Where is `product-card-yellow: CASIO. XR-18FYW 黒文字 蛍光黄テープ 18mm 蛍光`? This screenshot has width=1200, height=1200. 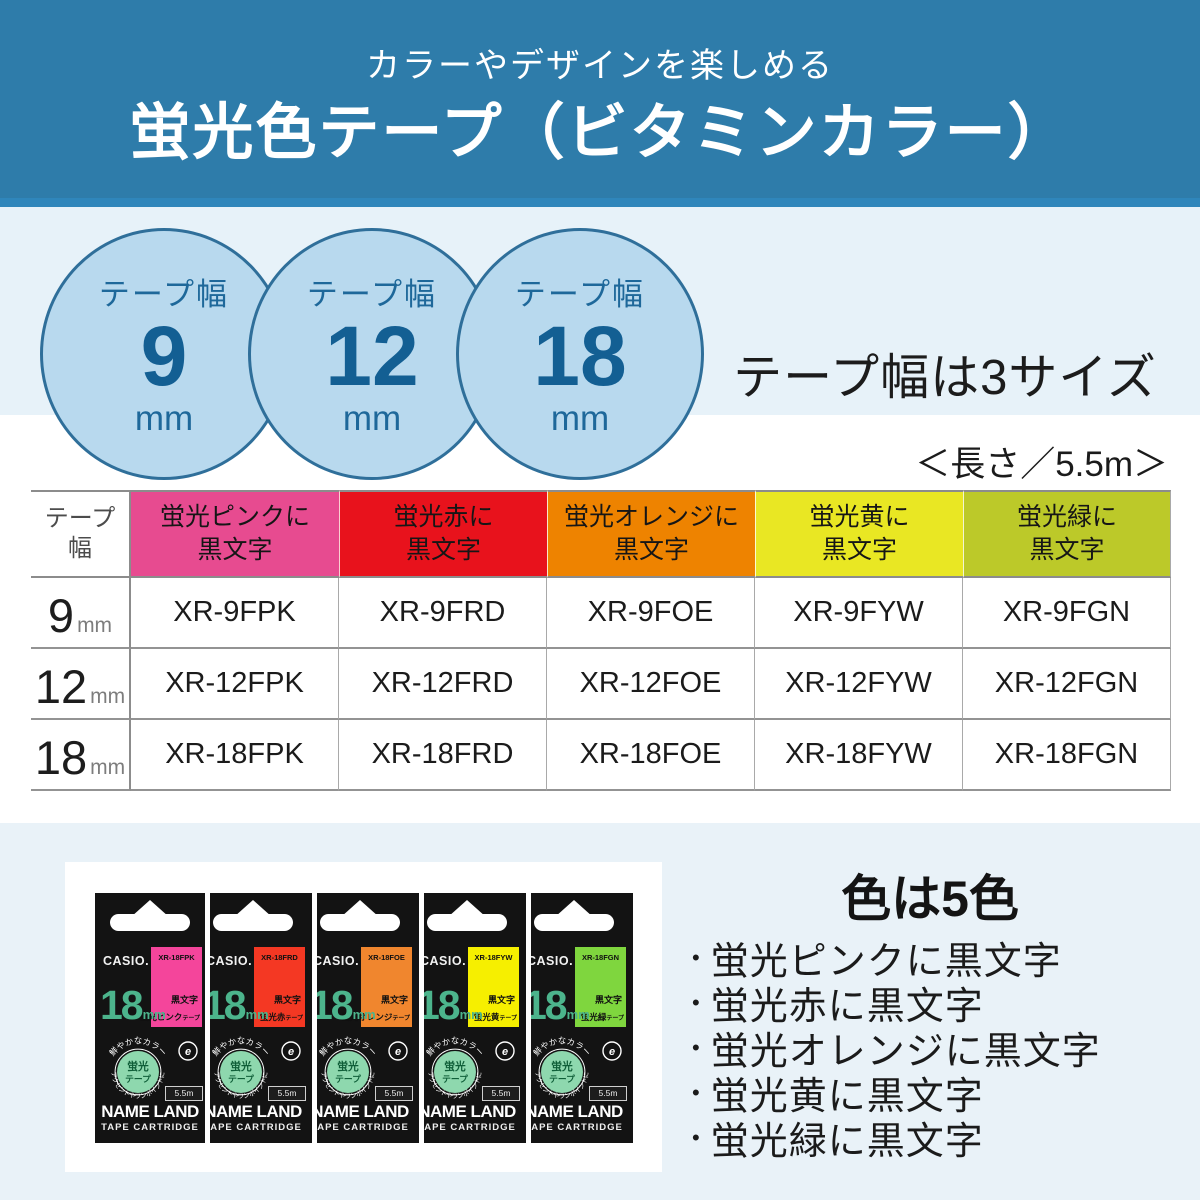 product-card-yellow: CASIO. XR-18FYW 黒文字 蛍光黄テープ 18mm 蛍光 is located at coordinates (475, 1018).